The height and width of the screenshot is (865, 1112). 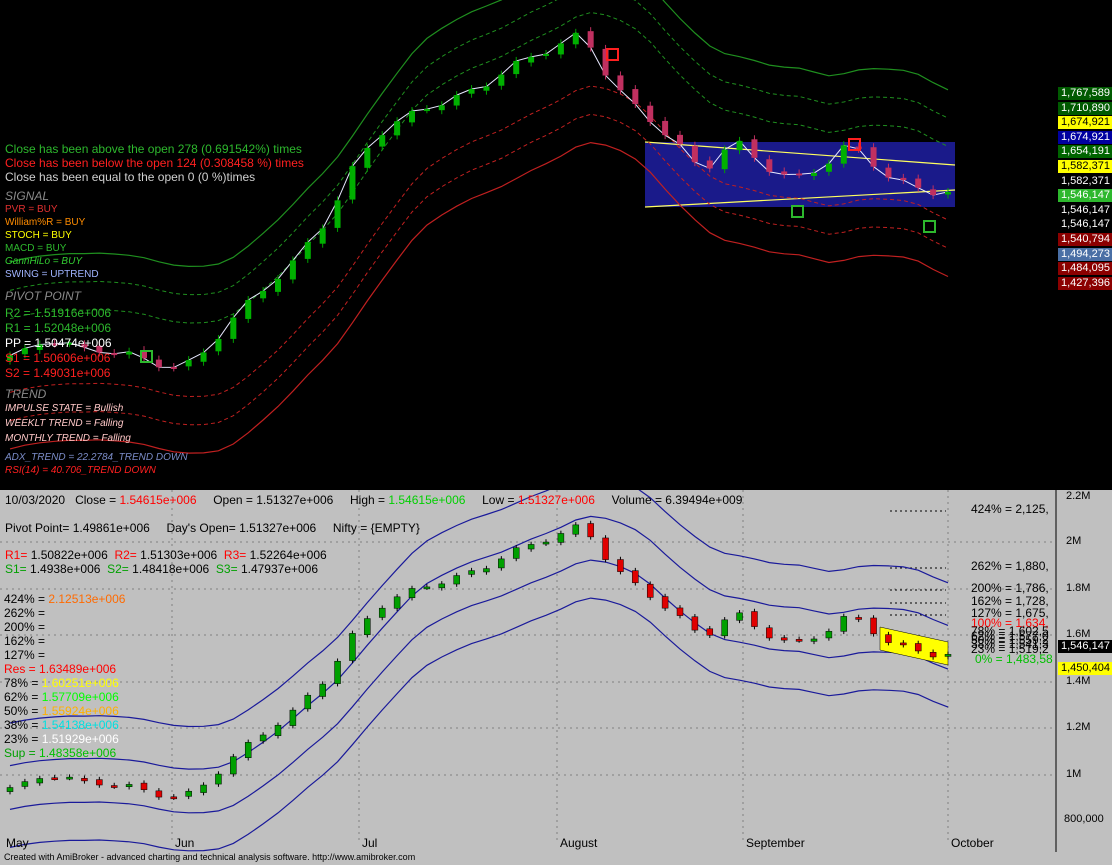 I want to click on pivot-item: S1 = 1.50606e+006, so click(x=58, y=358).